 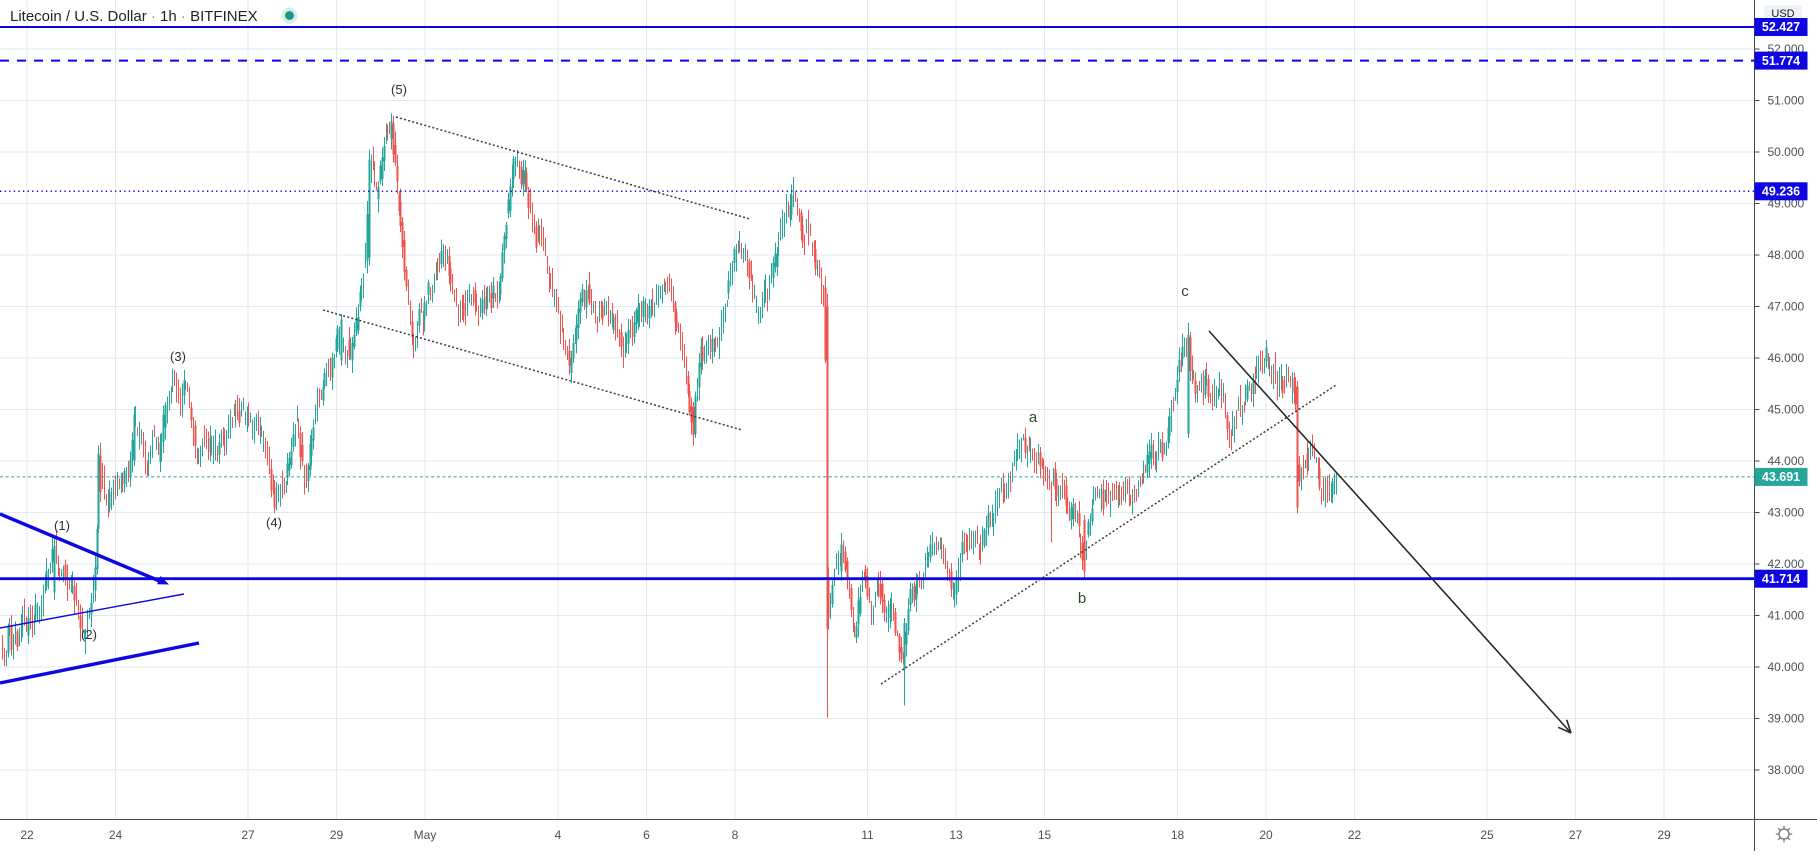 What do you see at coordinates (1786, 410) in the screenshot?
I see `svg-text: 45.000` at bounding box center [1786, 410].